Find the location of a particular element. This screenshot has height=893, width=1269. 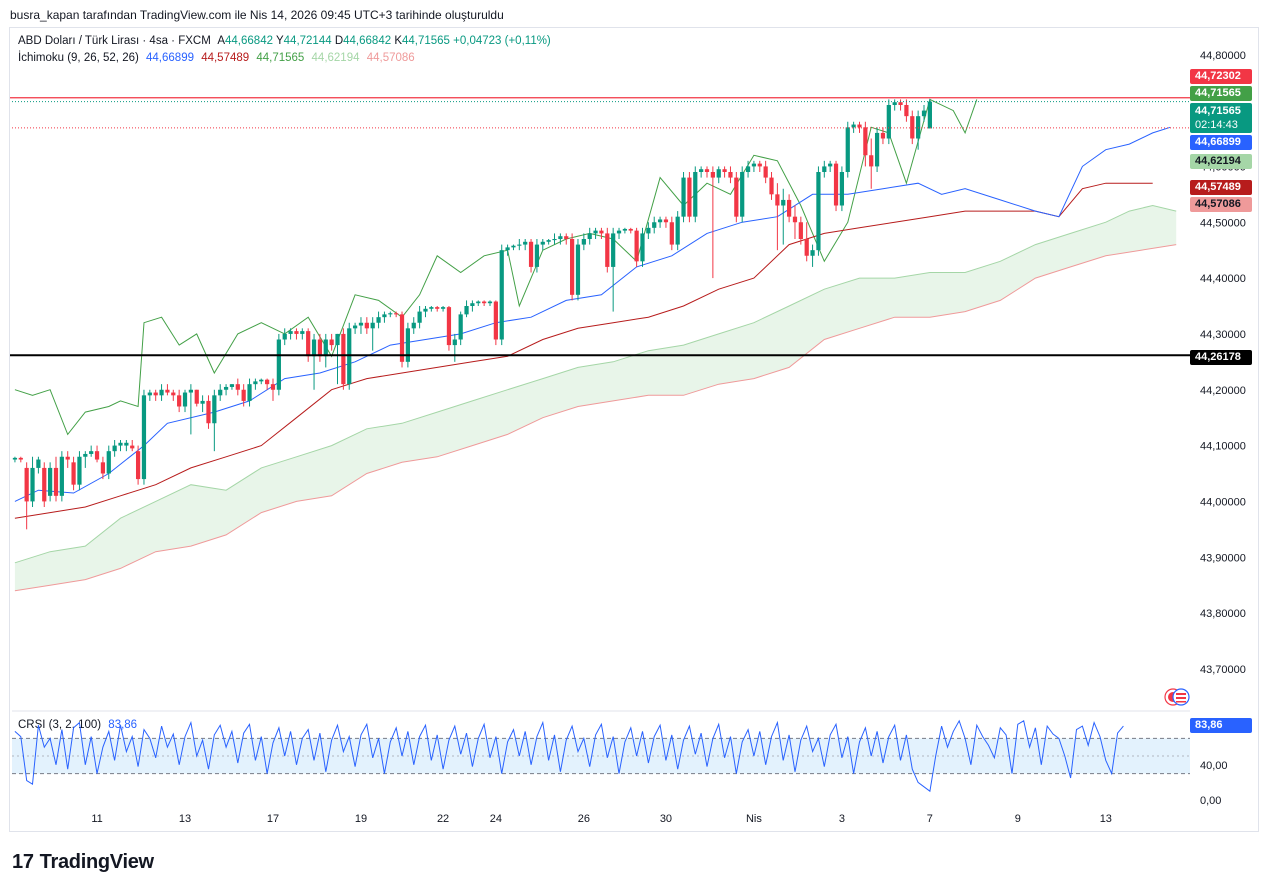

high-label: Y44,72144 is located at coordinates (303, 41).